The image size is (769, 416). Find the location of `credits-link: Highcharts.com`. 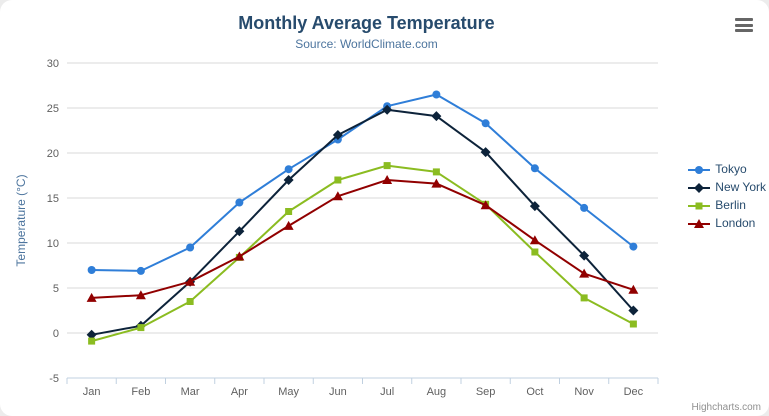

credits-link: Highcharts.com is located at coordinates (726, 407).